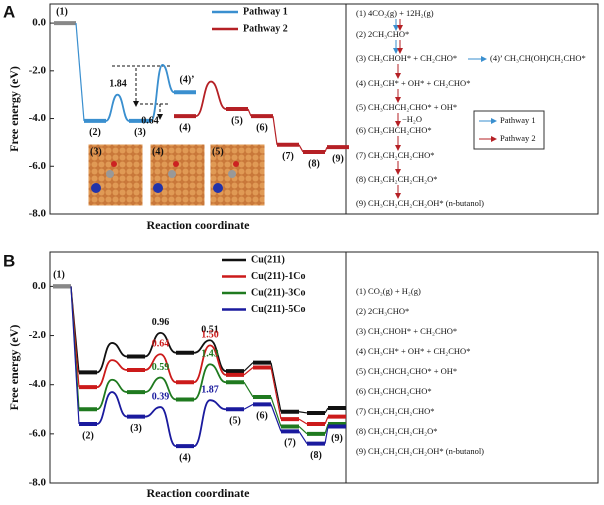 Image resolution: width=604 pixels, height=505 pixels. What do you see at coordinates (187, 80) in the screenshot?
I see `state-label: (4)’` at bounding box center [187, 80].